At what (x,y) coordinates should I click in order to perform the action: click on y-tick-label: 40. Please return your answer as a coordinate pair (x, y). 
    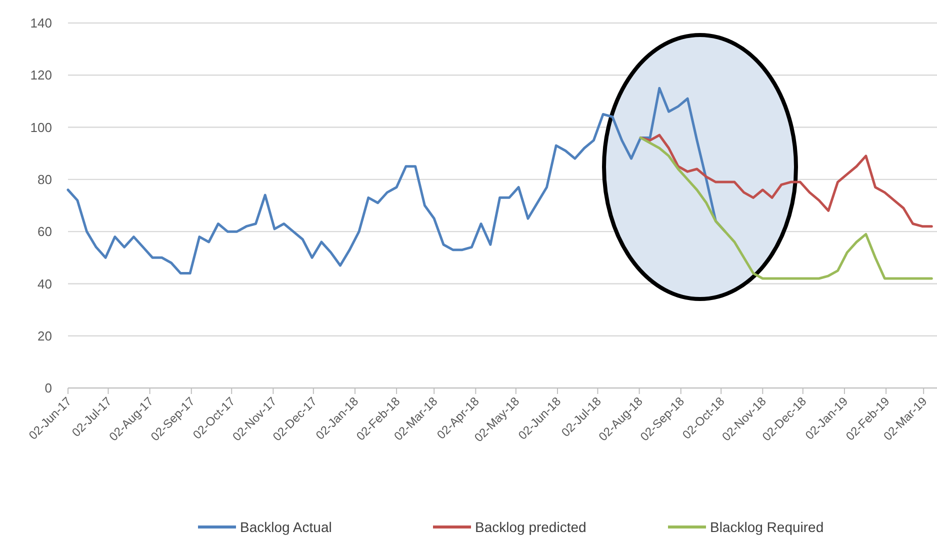
    Looking at the image, I should click on (45, 284).